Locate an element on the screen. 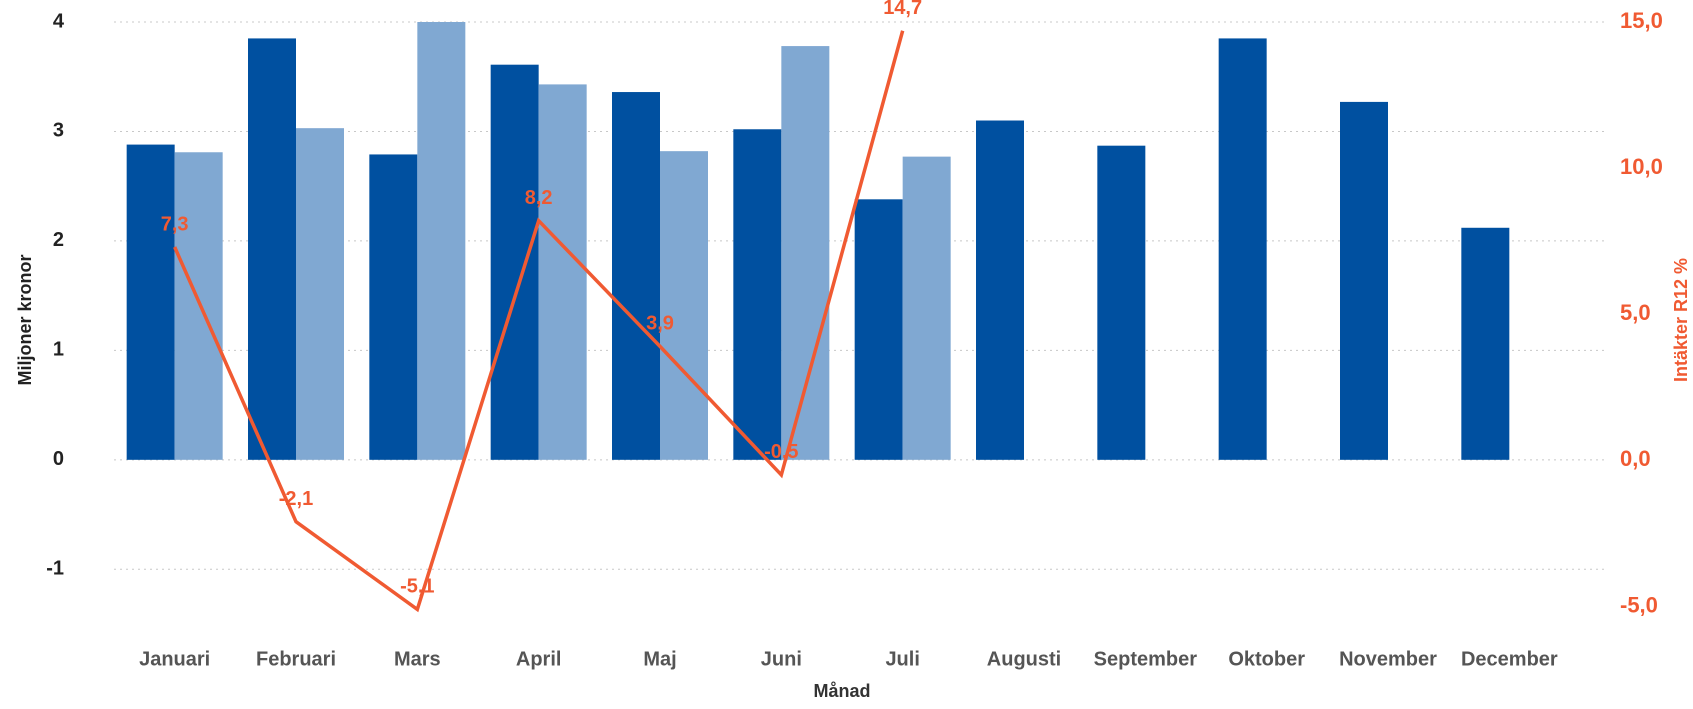 Image resolution: width=1693 pixels, height=709 pixels. data-label: -5,1 is located at coordinates (417, 587).